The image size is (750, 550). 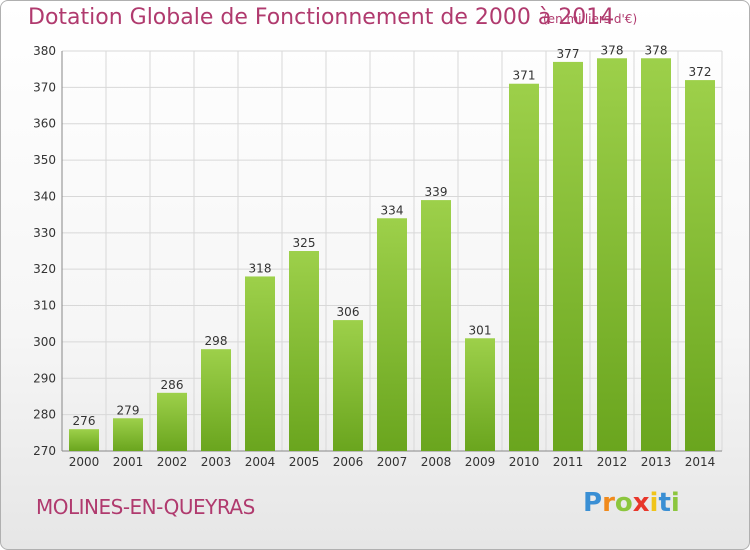 What do you see at coordinates (436, 325) in the screenshot?
I see `bar-2008` at bounding box center [436, 325].